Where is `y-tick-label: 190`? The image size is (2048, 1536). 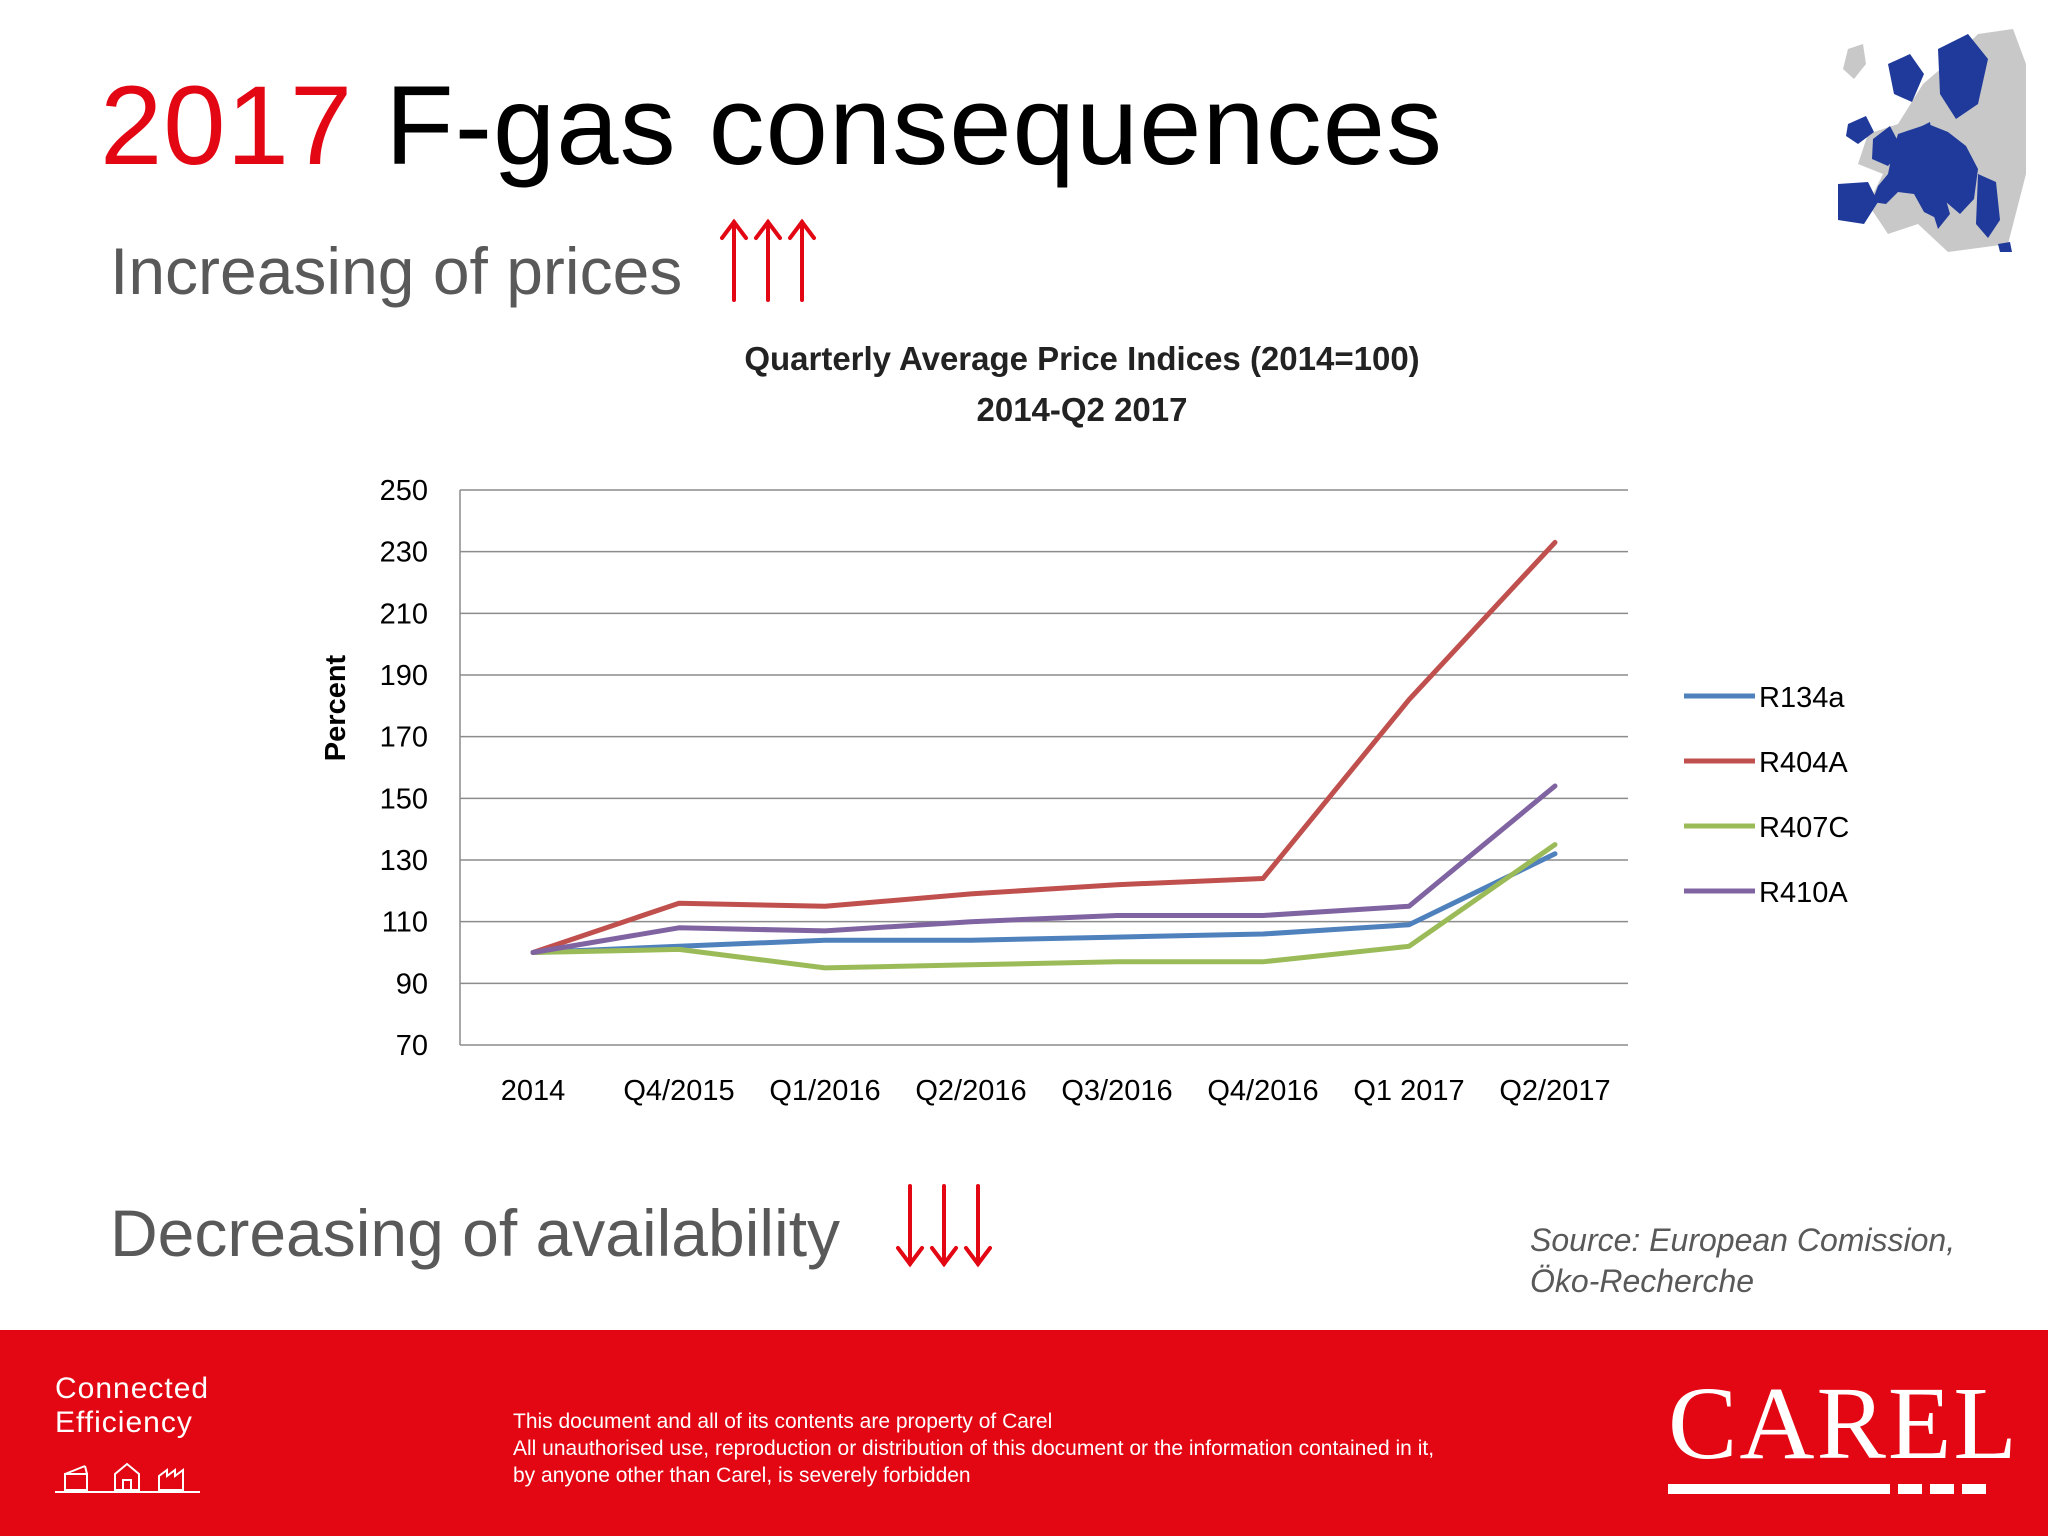
y-tick-label: 190 is located at coordinates (404, 676).